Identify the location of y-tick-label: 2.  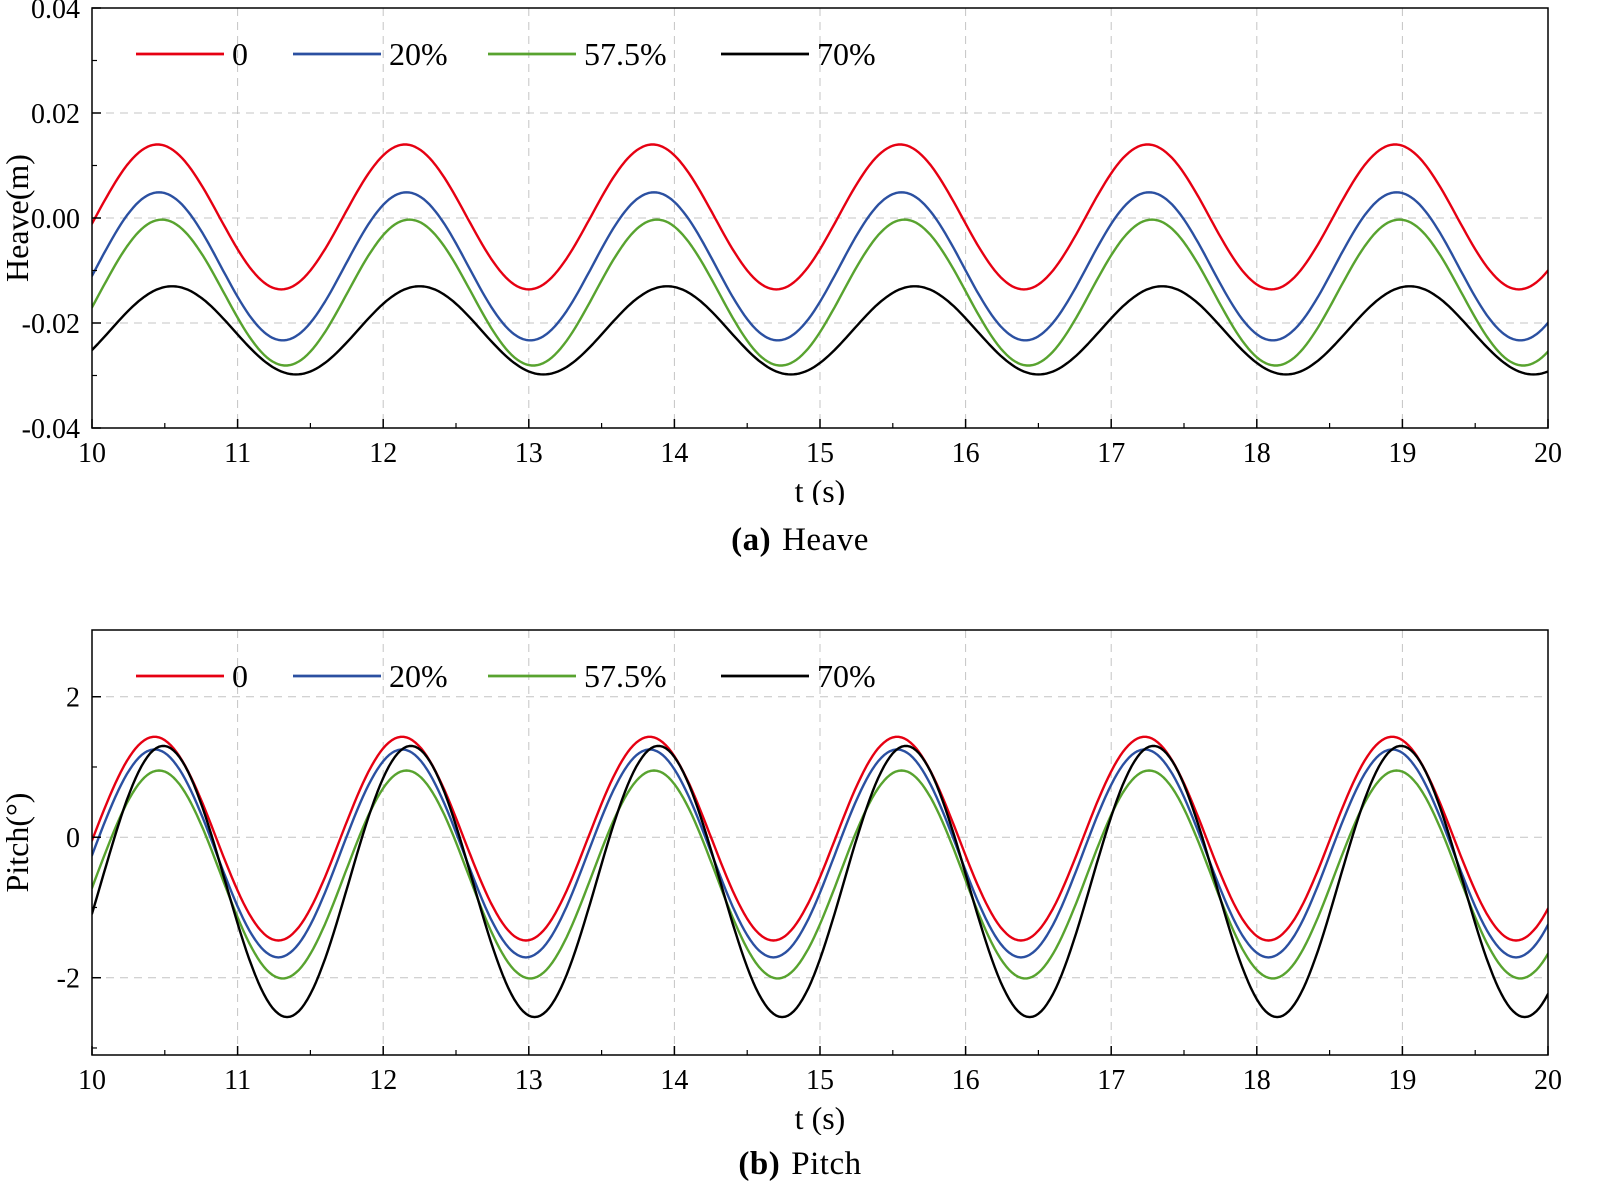
(73, 698).